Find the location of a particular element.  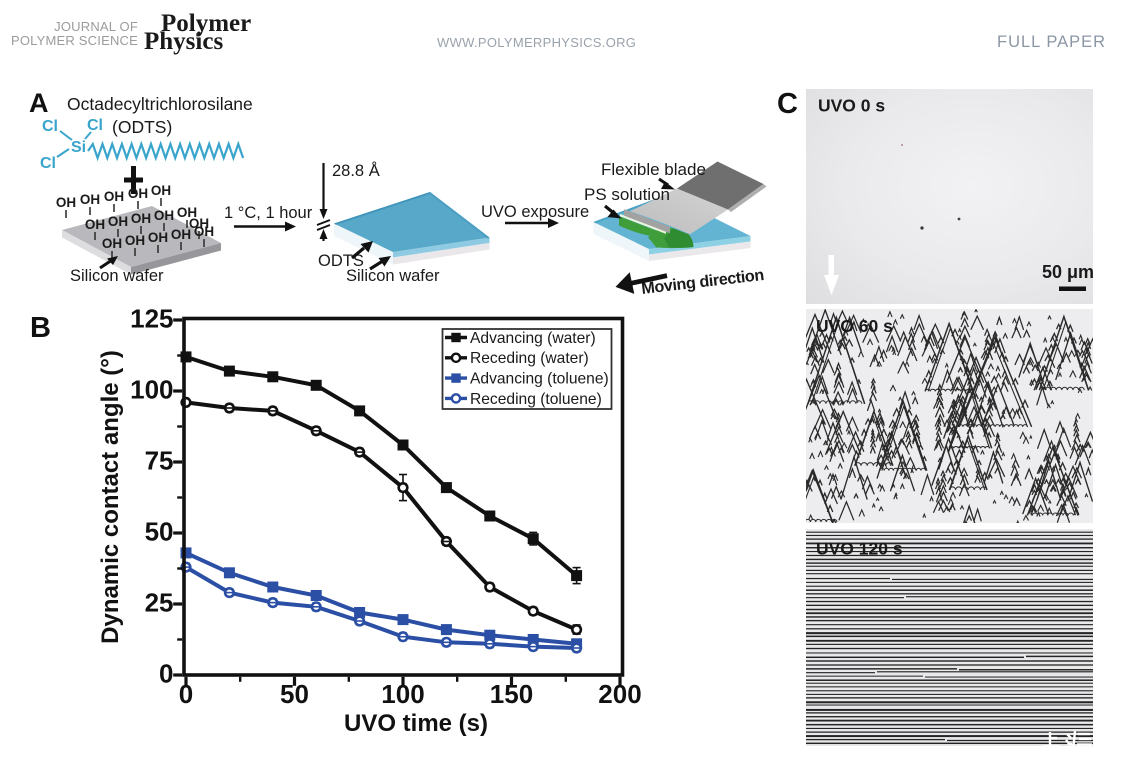

svg-text: Advancing (water) is located at coordinates (533, 338).